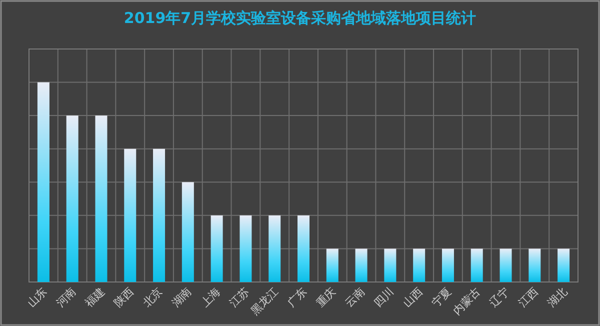 This screenshot has width=600, height=326. I want to click on x-tick-label: 河南, so click(66, 297).